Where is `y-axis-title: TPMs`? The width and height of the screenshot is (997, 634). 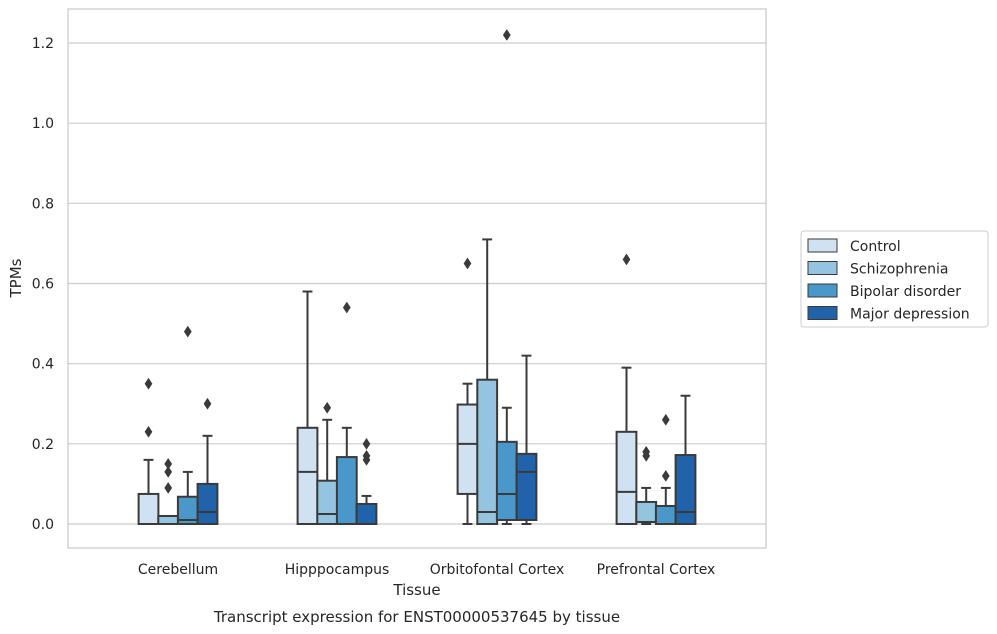 y-axis-title: TPMs is located at coordinates (16, 278).